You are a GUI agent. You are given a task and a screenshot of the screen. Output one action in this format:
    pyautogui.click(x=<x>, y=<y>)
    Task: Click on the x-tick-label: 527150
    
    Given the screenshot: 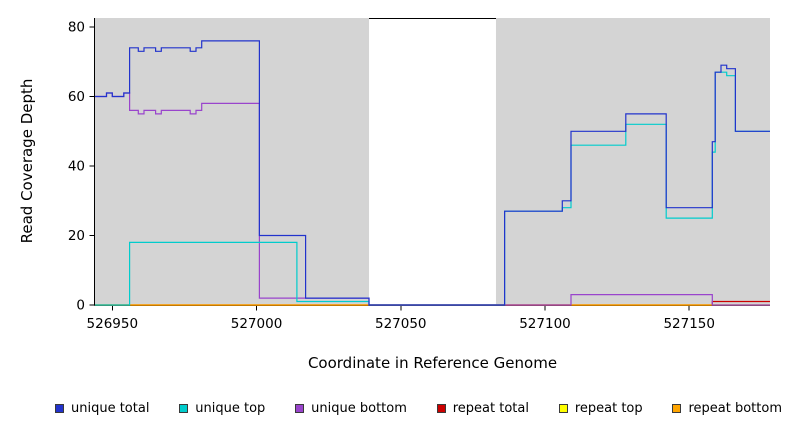 What is the action you would take?
    pyautogui.click(x=689, y=324)
    